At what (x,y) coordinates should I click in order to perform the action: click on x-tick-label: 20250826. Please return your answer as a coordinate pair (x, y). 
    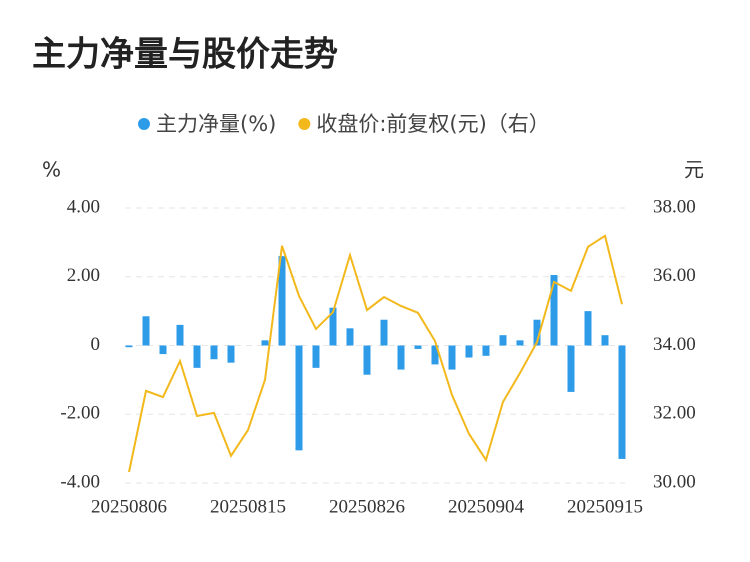
    Looking at the image, I should click on (367, 506).